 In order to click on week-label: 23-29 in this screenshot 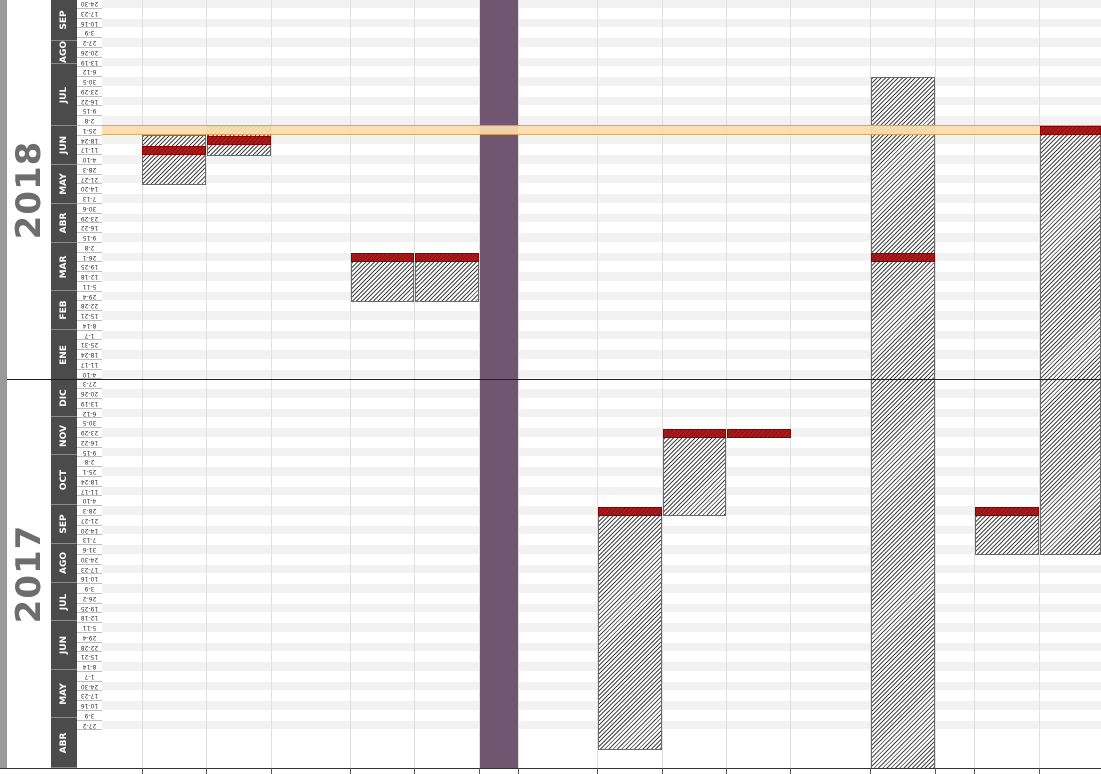, I will do `click(89, 218)`.